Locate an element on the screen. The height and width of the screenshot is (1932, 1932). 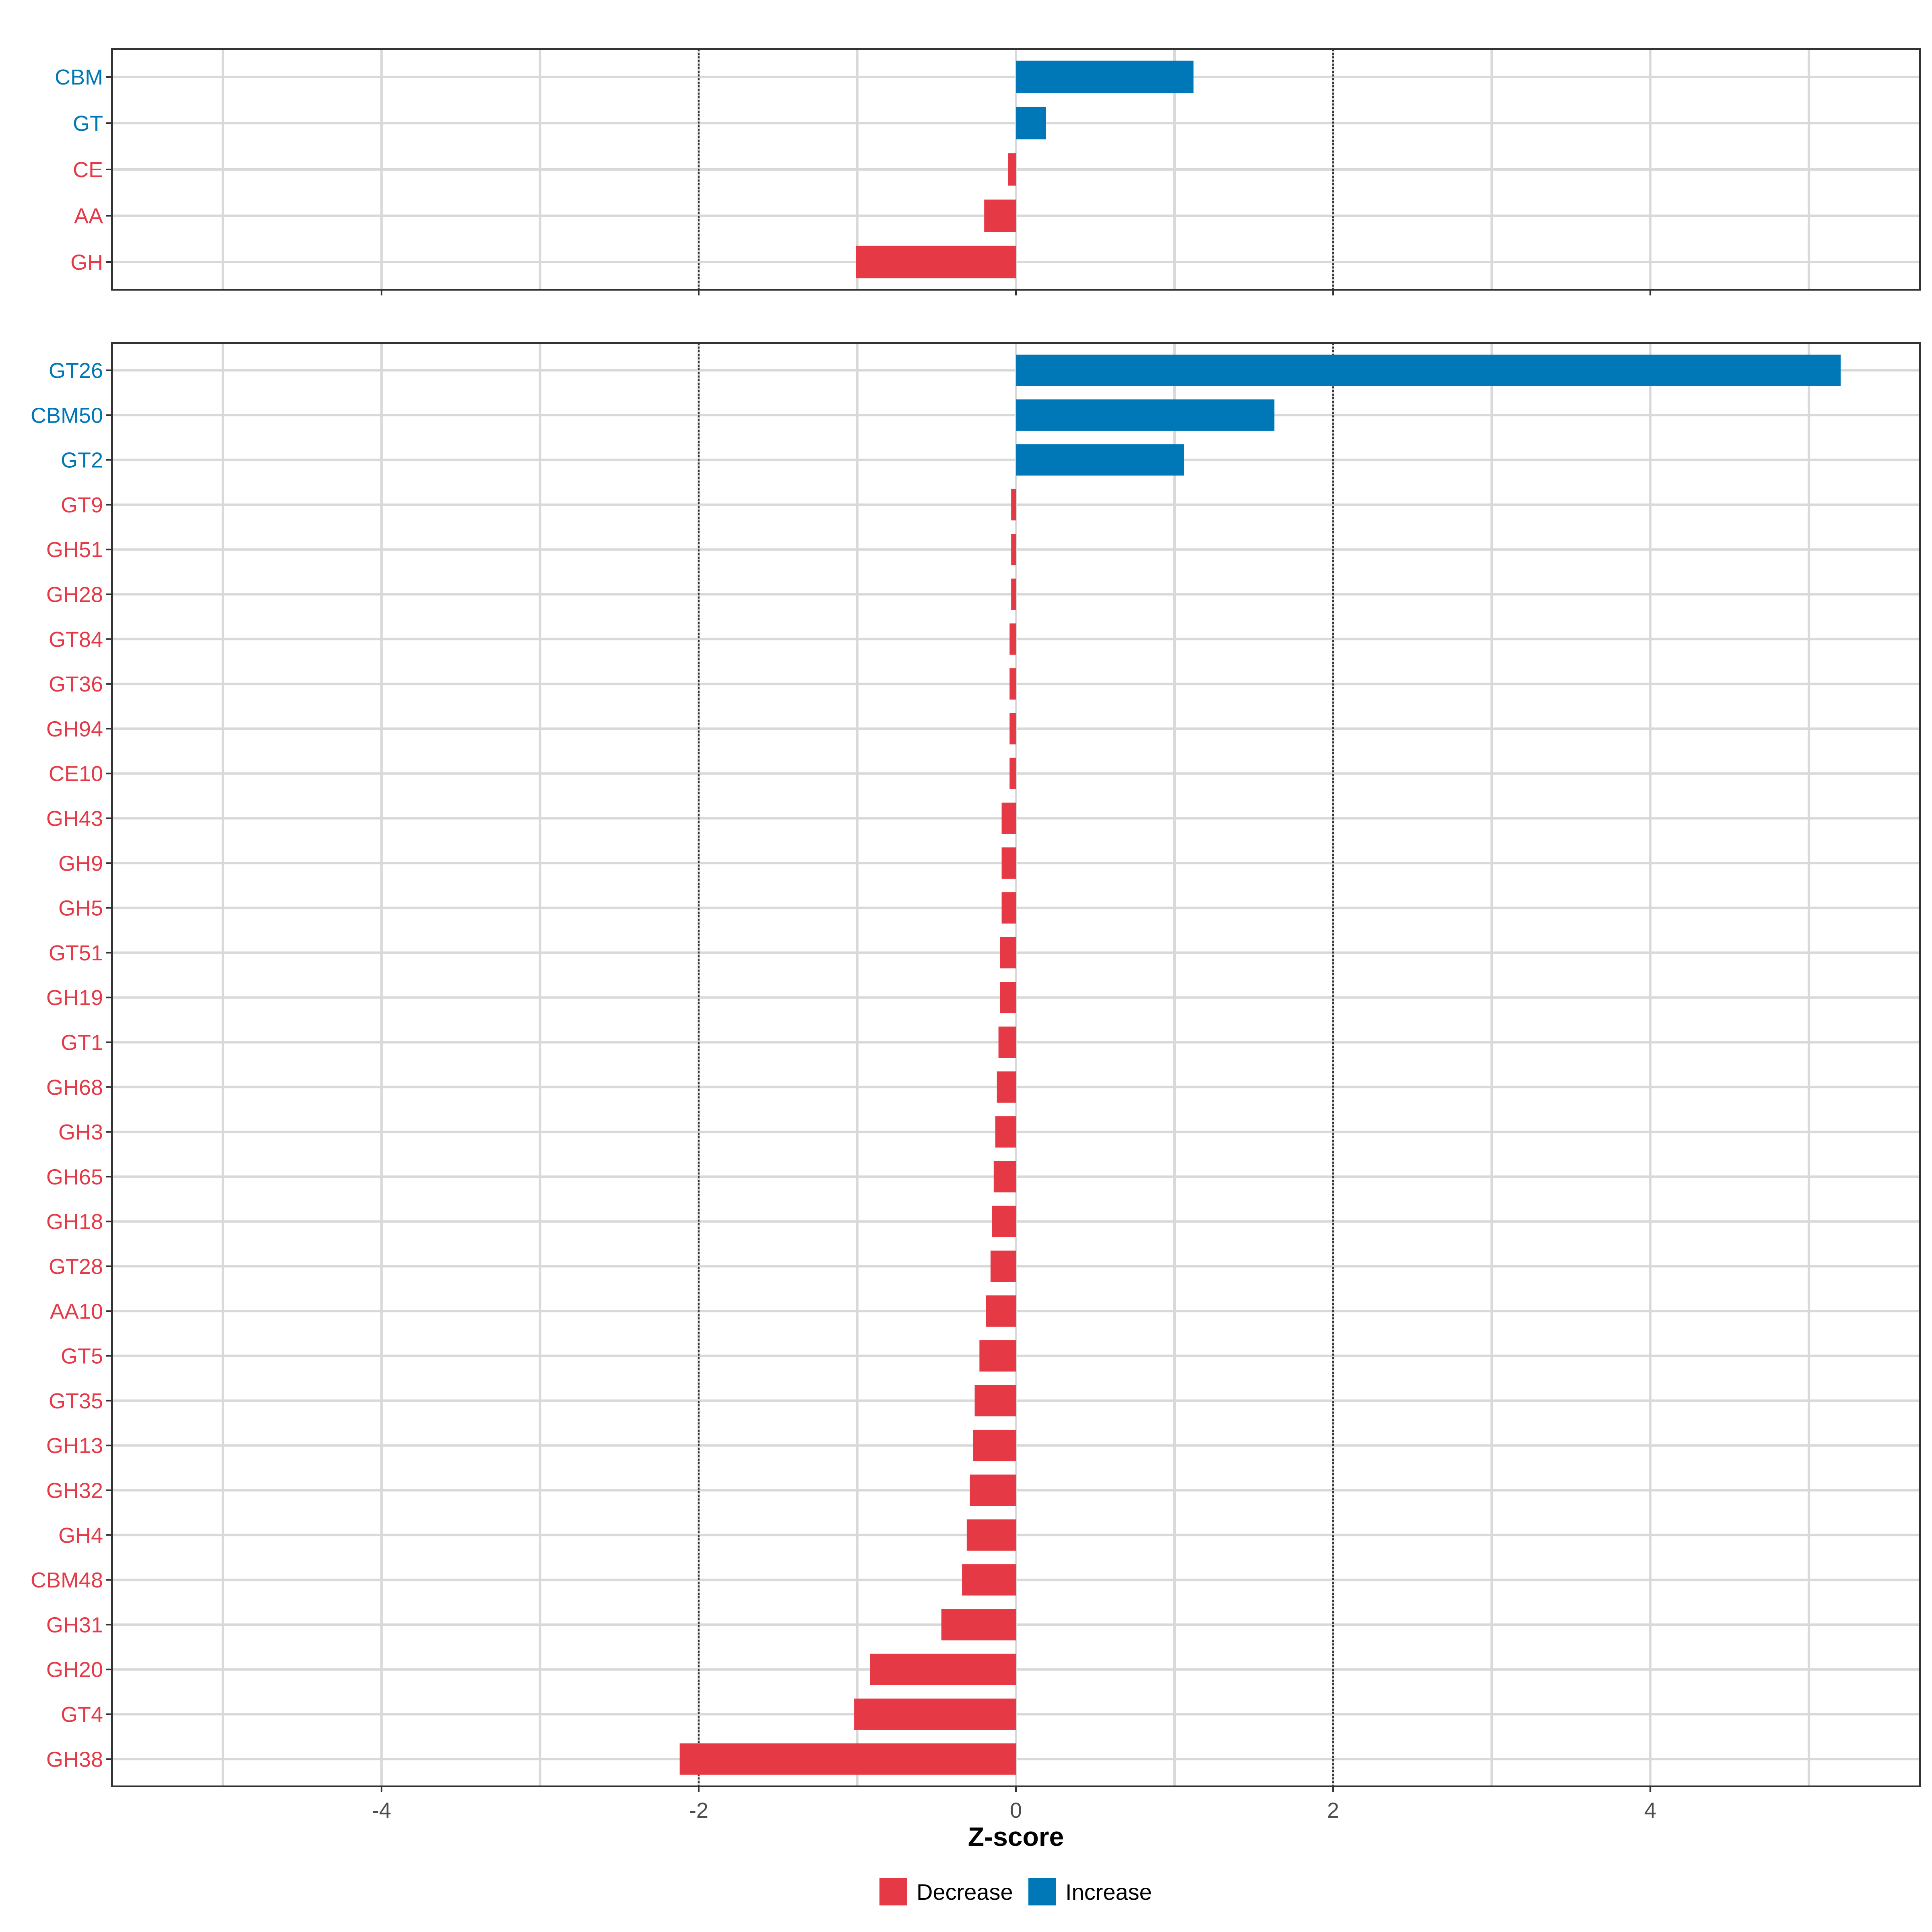
y-tick-label: GH13 is located at coordinates (74, 1446).